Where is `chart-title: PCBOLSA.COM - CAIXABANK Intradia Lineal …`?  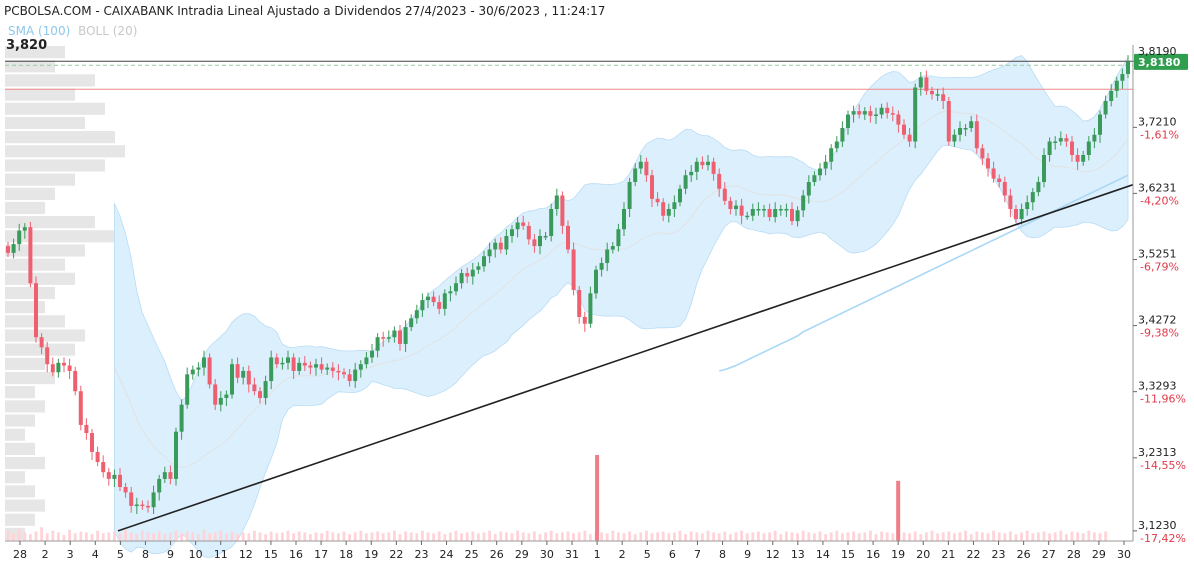 chart-title: PCBOLSA.COM - CAIXABANK Intradia Lineal … is located at coordinates (305, 11).